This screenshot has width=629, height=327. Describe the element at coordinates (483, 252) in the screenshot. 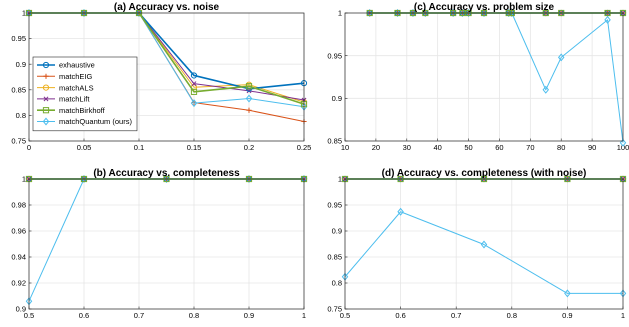

I see `series-line` at that location.